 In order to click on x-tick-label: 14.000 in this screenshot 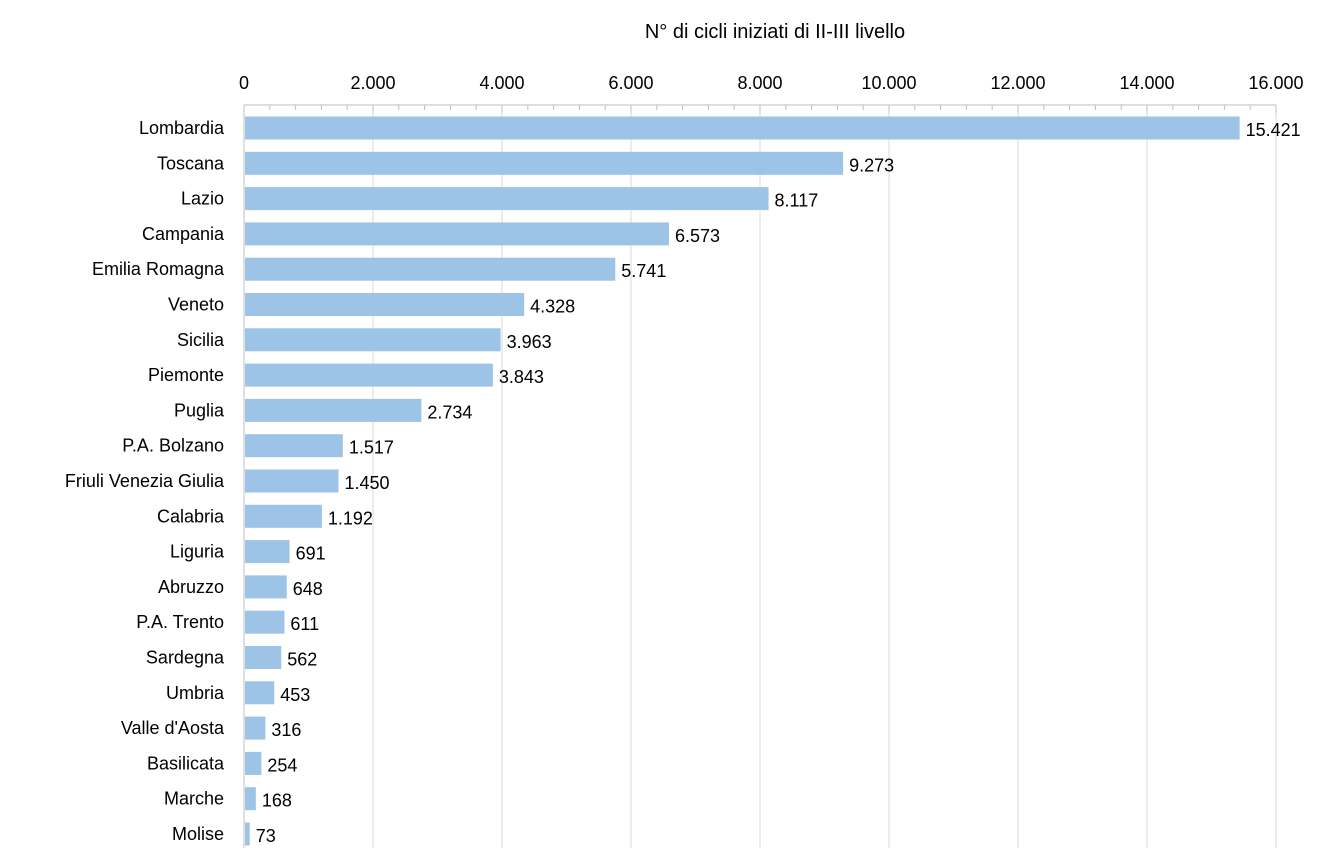, I will do `click(1146, 83)`.